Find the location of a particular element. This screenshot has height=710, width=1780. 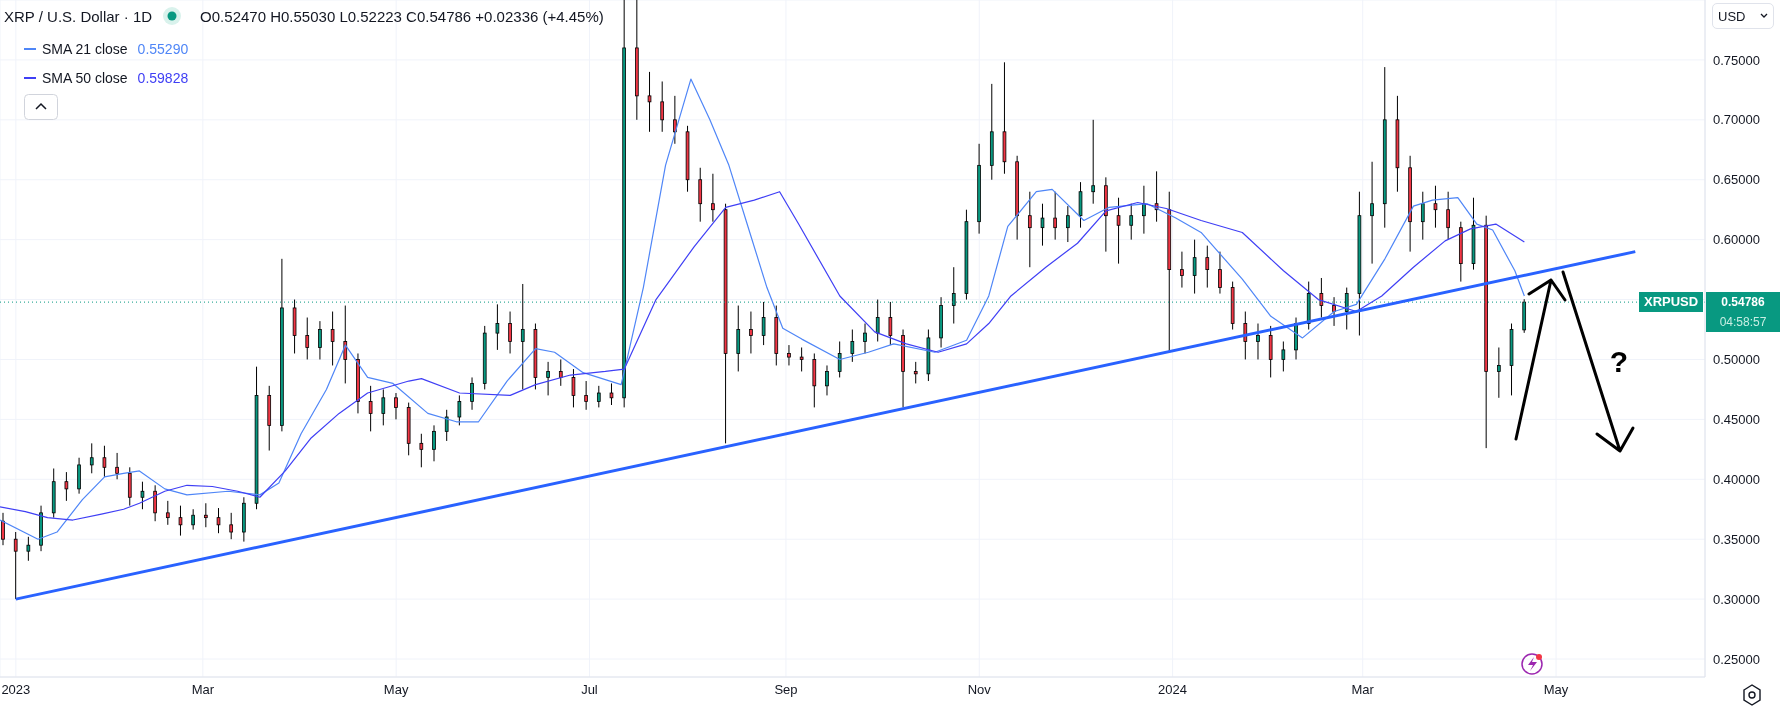

text: 0.54786 is located at coordinates (1743, 303).